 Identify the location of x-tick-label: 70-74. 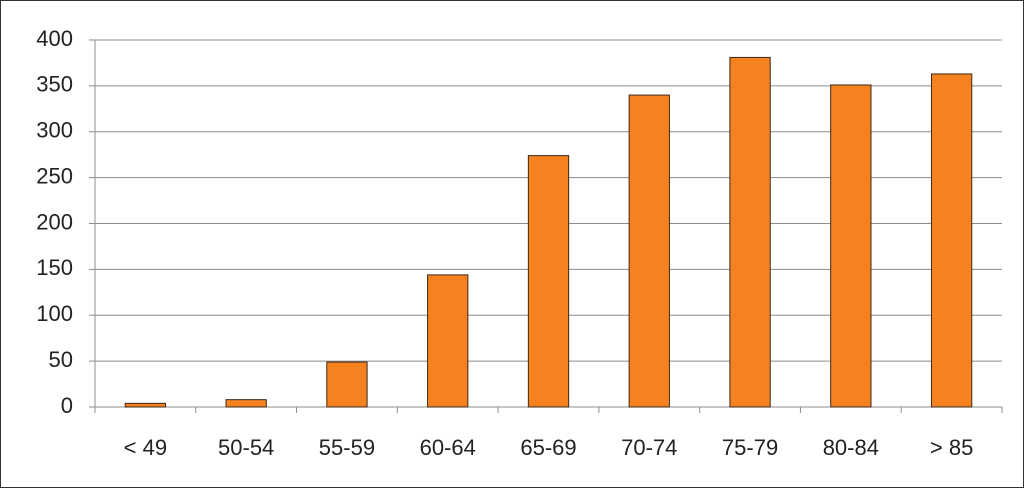
(649, 447).